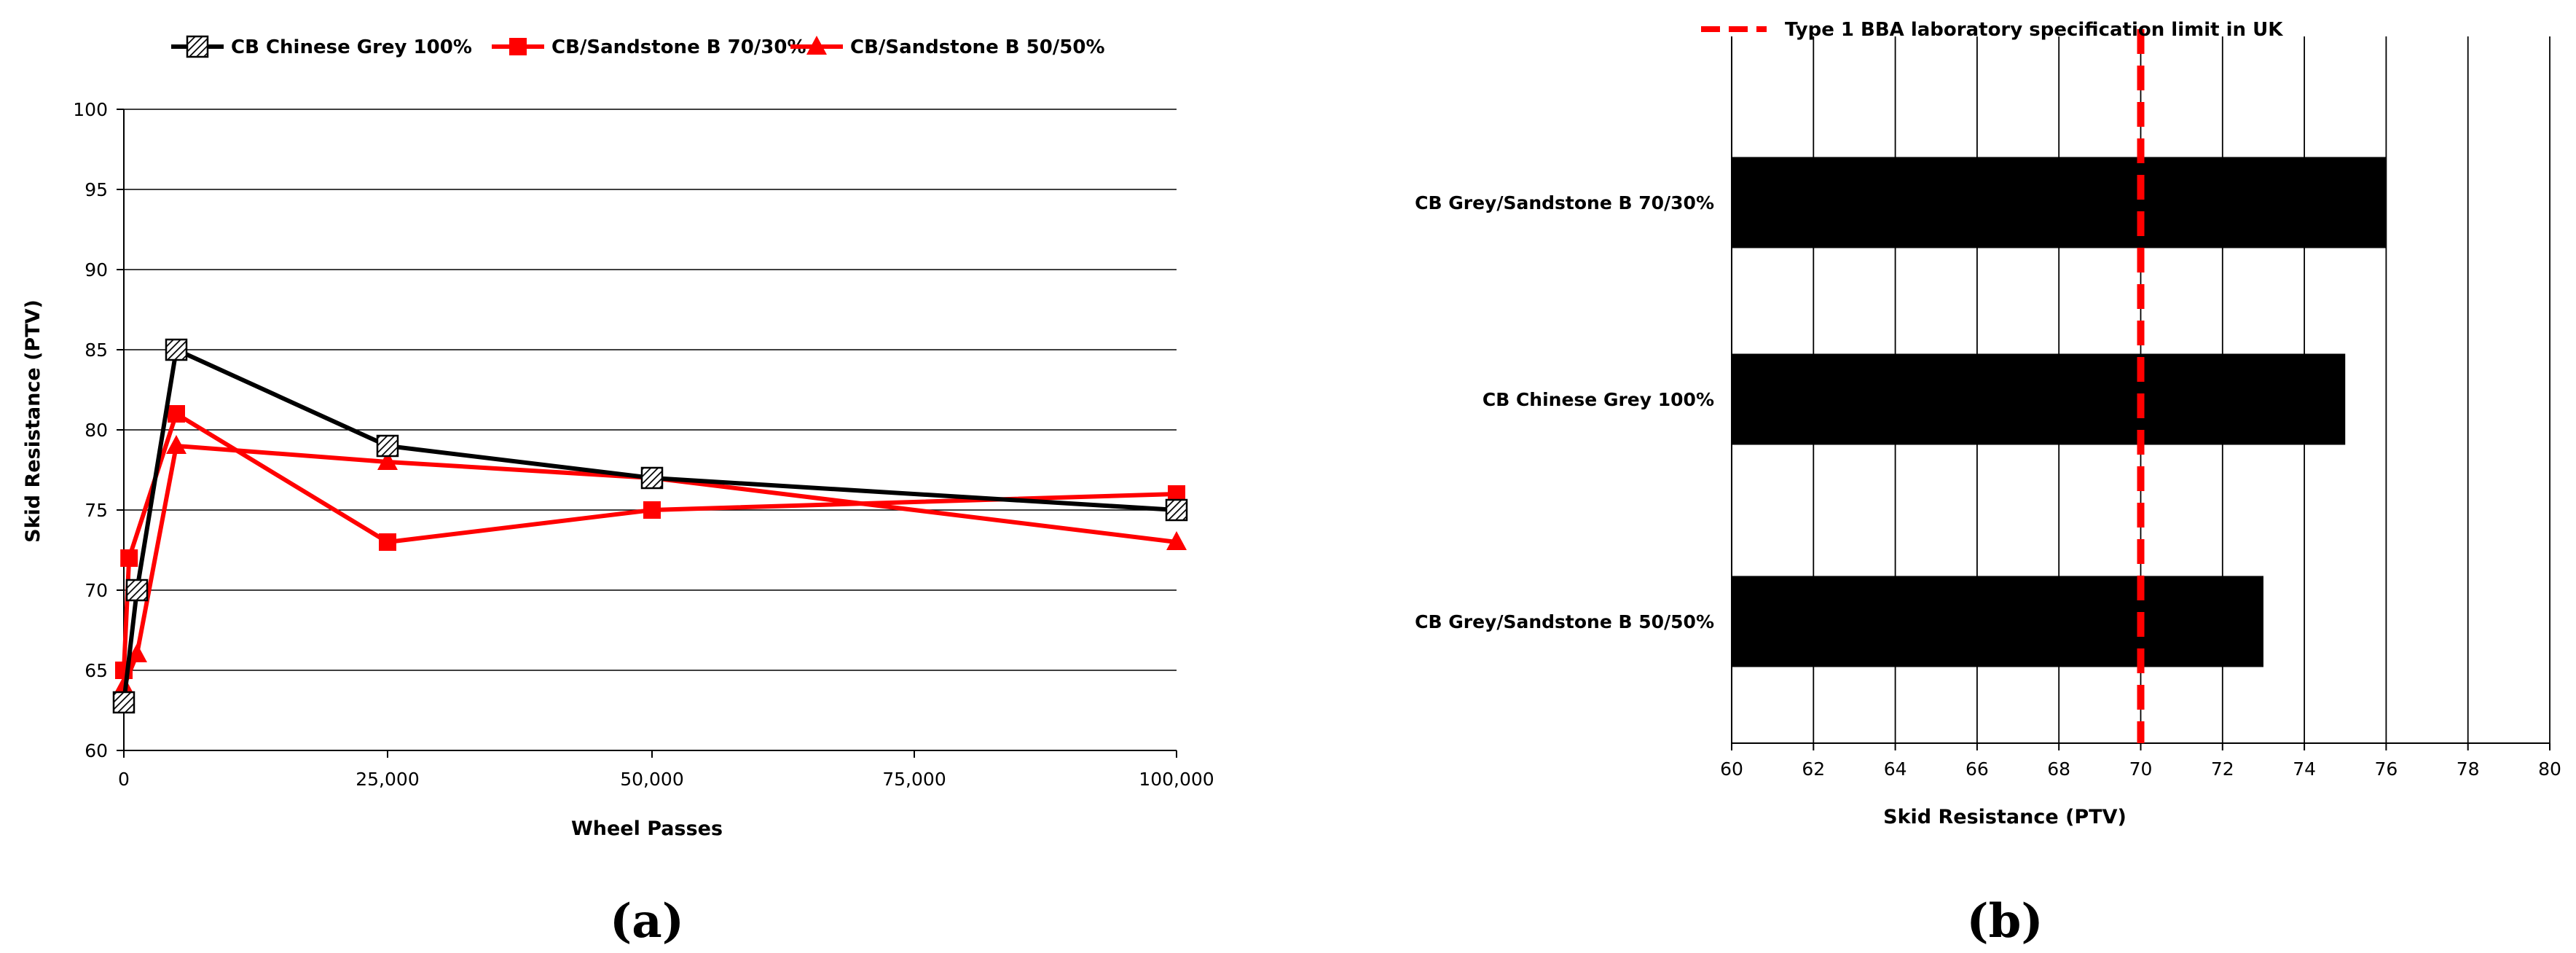 The image size is (2576, 953). I want to click on y-tick-label-90: 90, so click(96, 270).